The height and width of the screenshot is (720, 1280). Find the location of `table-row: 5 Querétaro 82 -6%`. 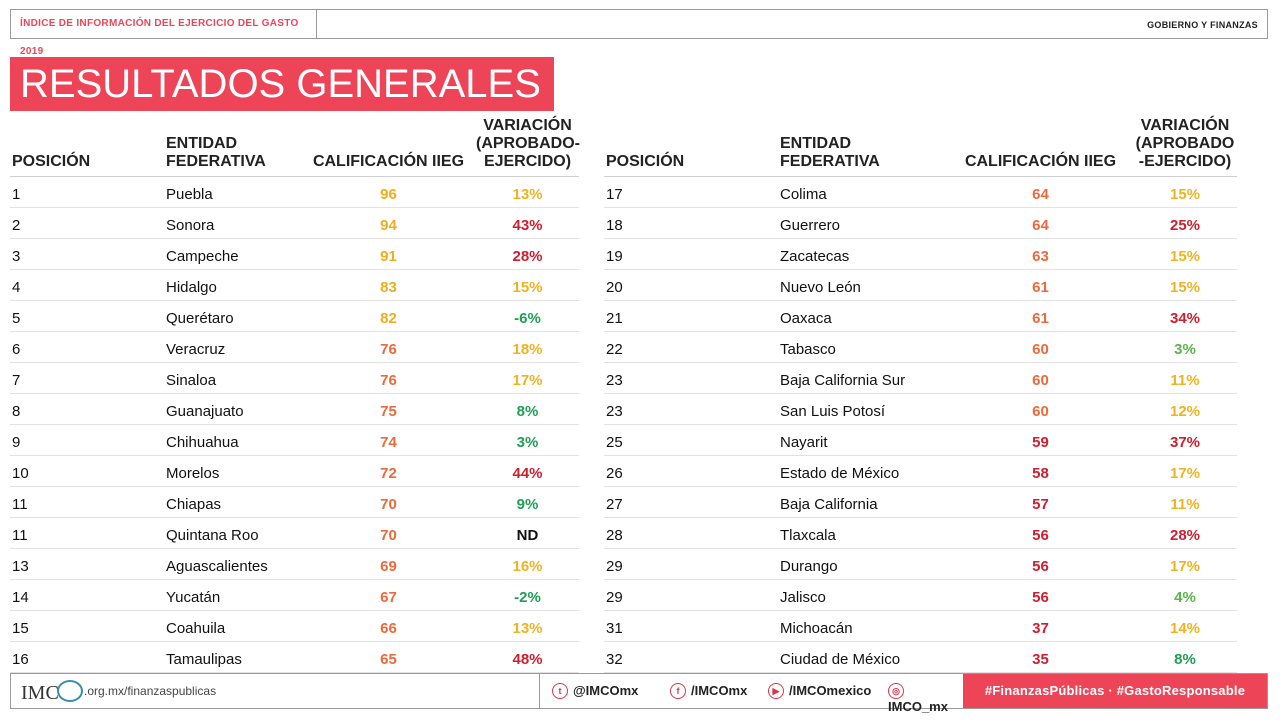

table-row: 5 Querétaro 82 -6% is located at coordinates (294, 316).